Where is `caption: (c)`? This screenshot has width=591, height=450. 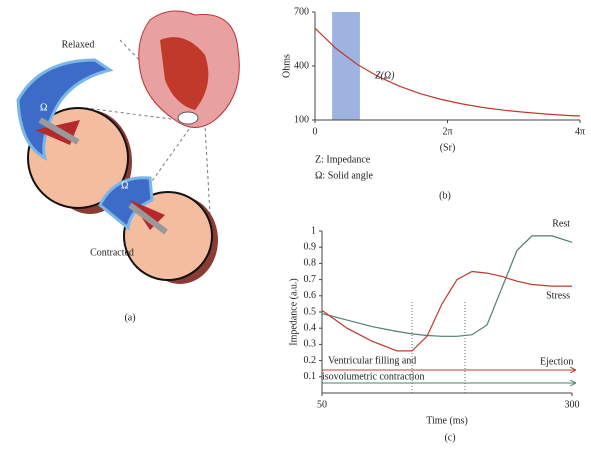
caption: (c) is located at coordinates (449, 437).